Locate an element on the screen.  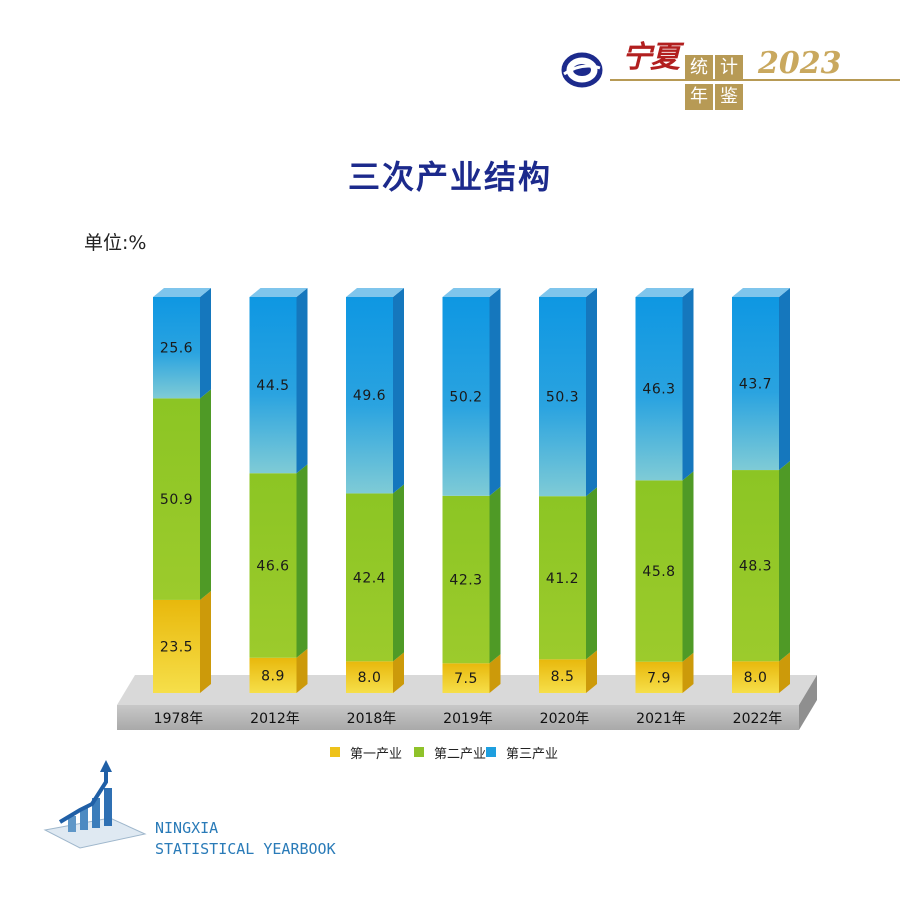
legend-swatch-tertiary is located at coordinates (491, 752).